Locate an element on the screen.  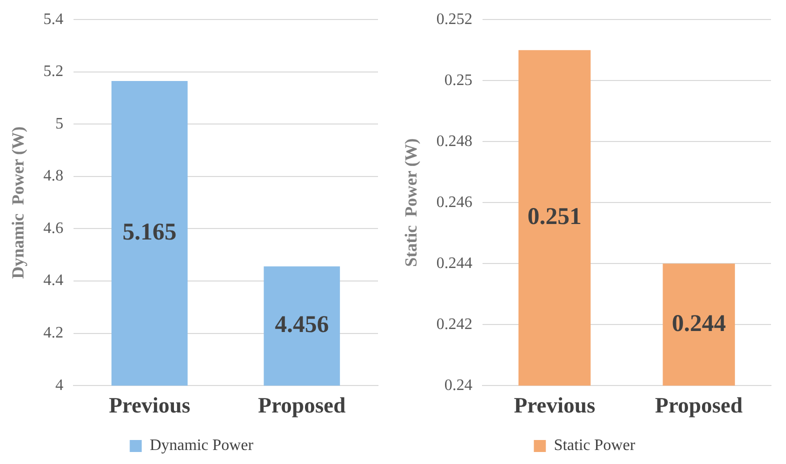
y-tick-label: 5.2 is located at coordinates (53, 71).